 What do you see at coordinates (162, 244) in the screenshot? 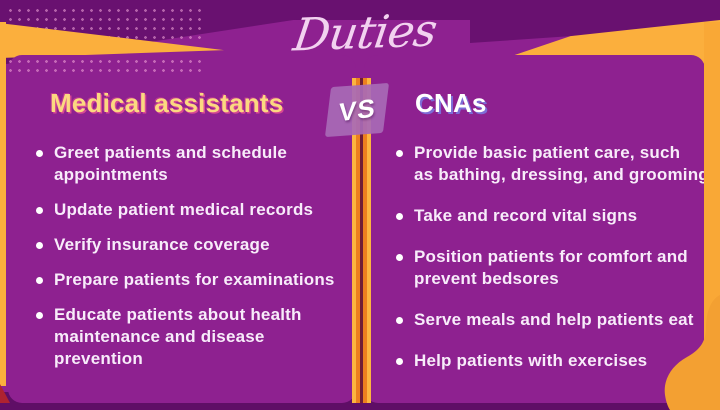
I see `duty-text: Verify insurance coverage` at bounding box center [162, 244].